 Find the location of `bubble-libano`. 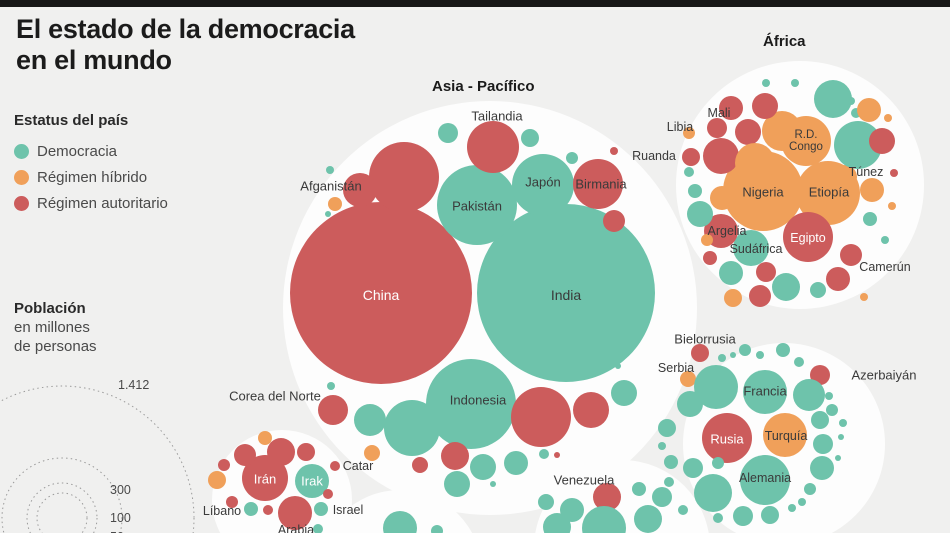

bubble-libano is located at coordinates (251, 509).